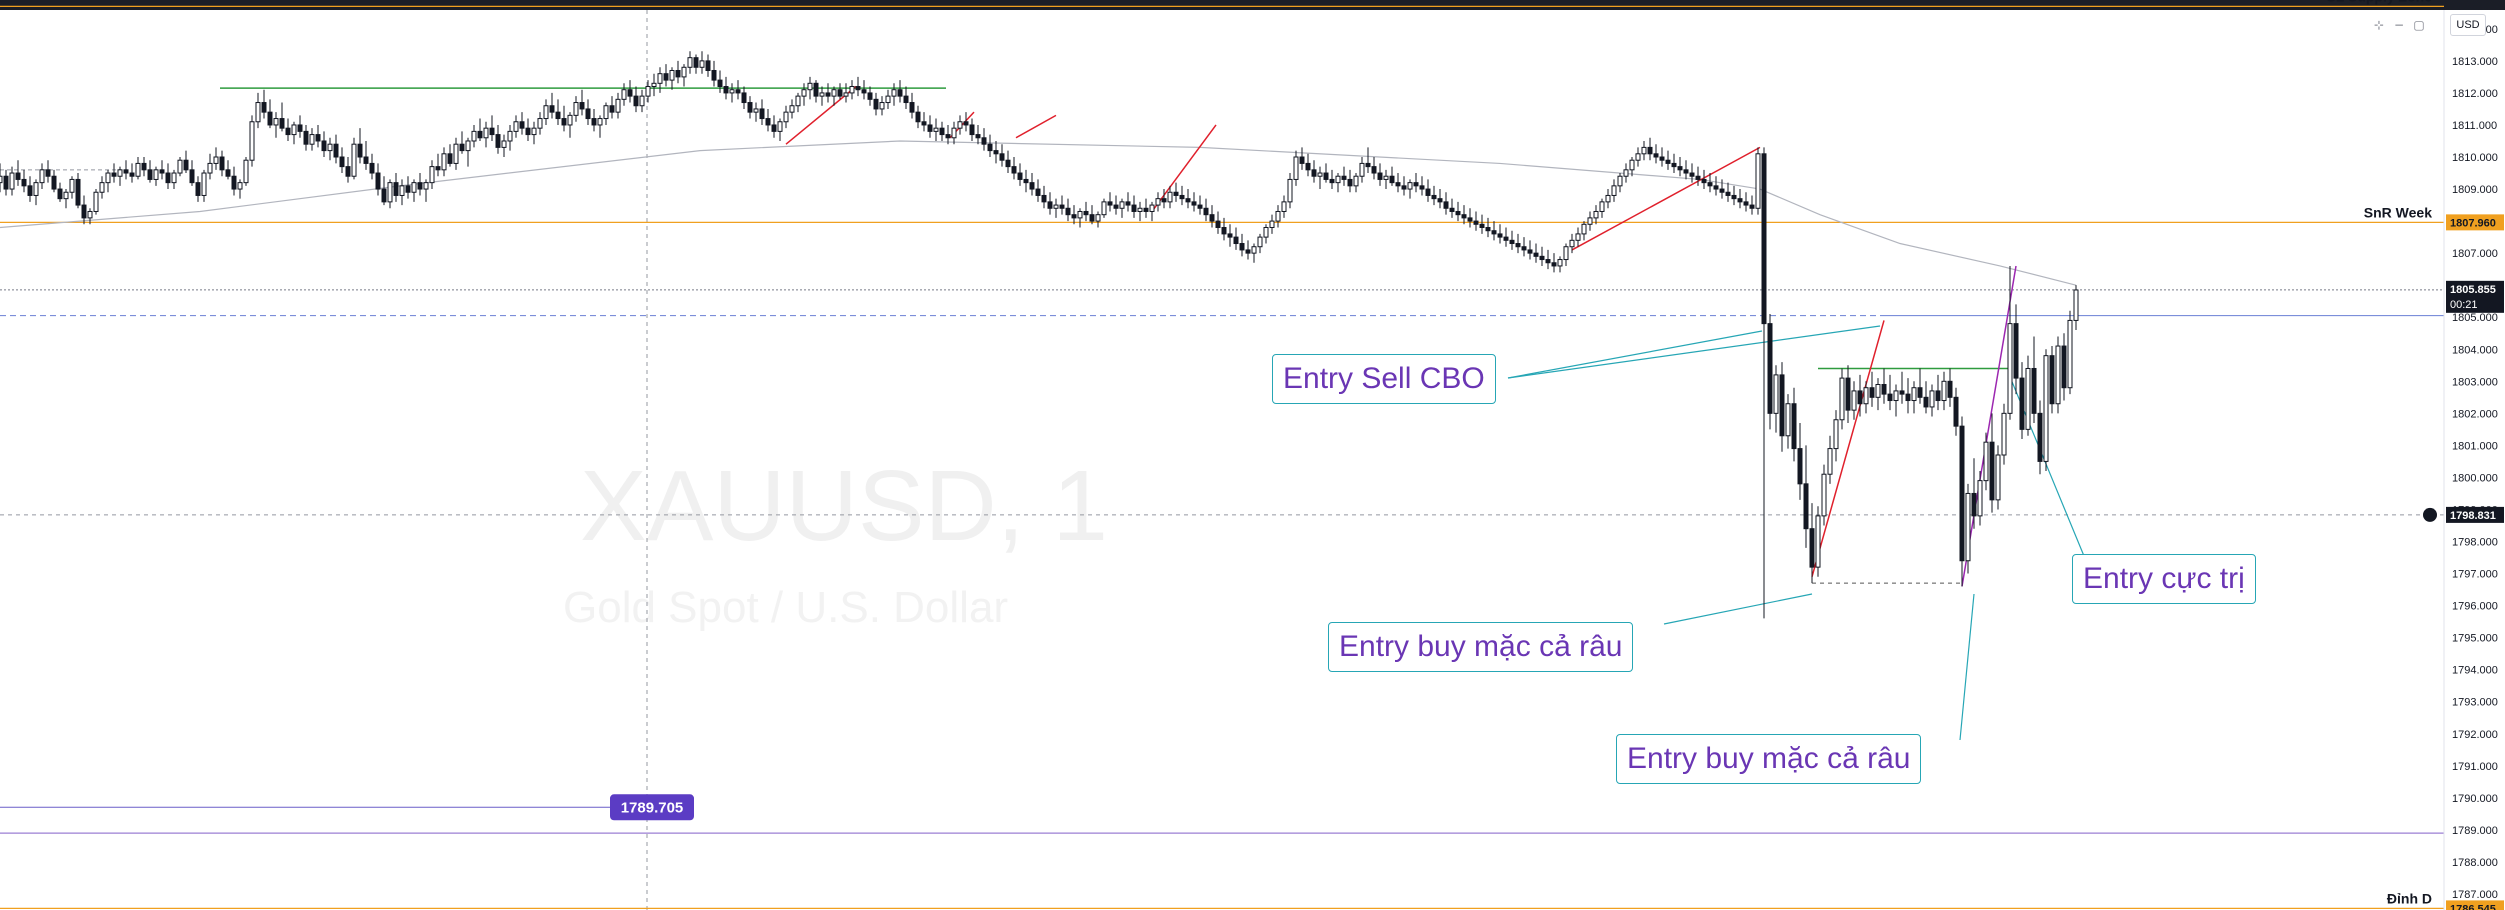 This screenshot has height=910, width=2505. I want to click on price-tick-label-23: 1791.000, so click(2475, 767).